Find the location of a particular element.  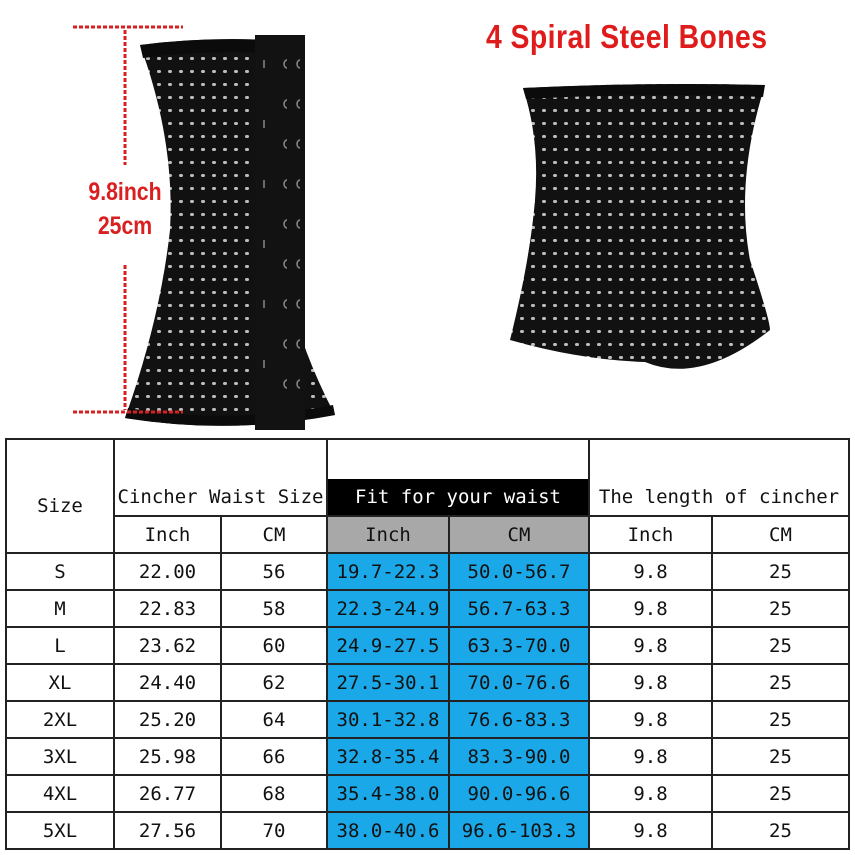

table-cell: 2XL is located at coordinates (60, 719).